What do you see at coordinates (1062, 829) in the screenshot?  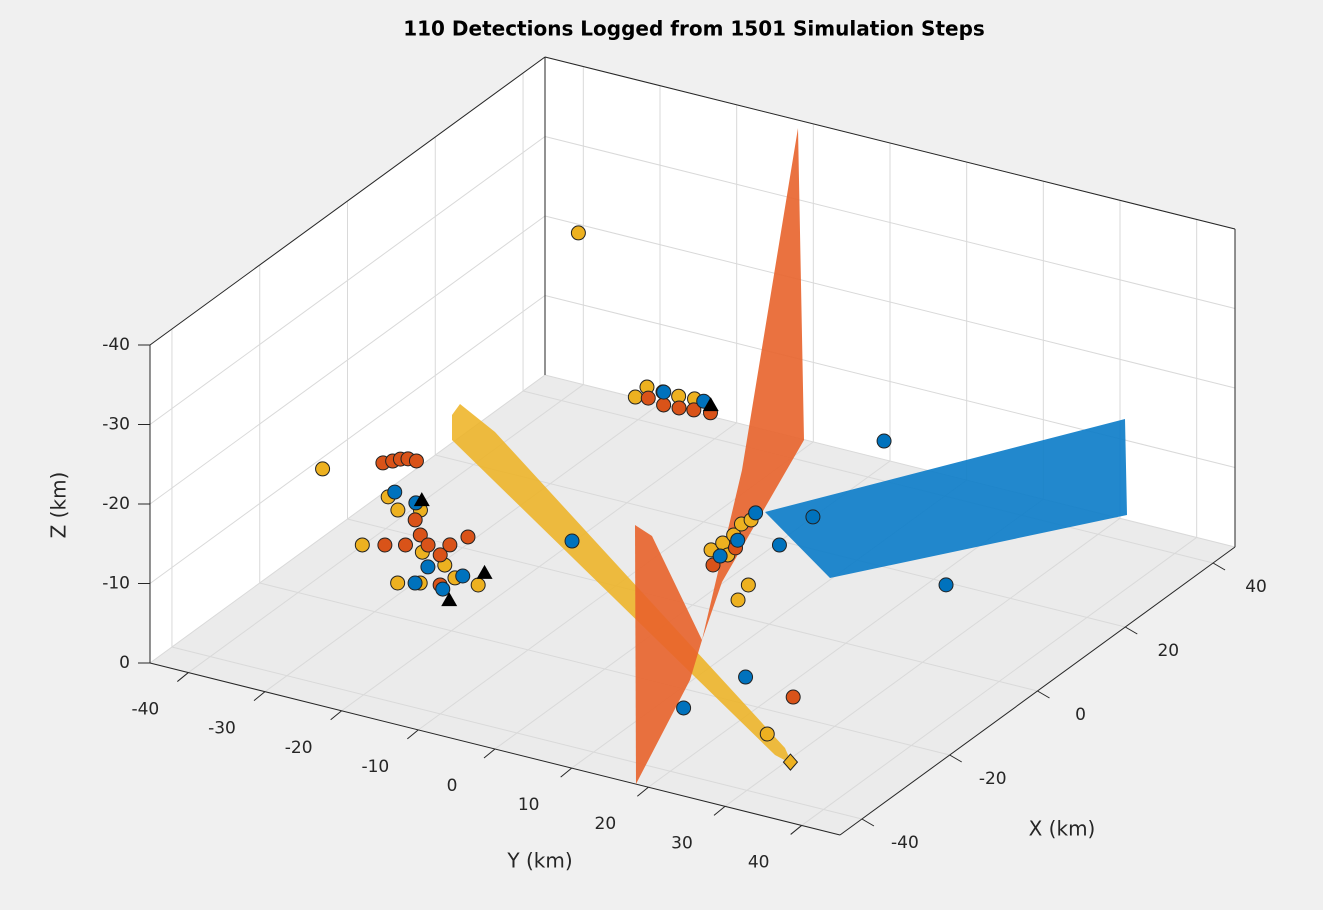 I see `x-axis-label: X (km)` at bounding box center [1062, 829].